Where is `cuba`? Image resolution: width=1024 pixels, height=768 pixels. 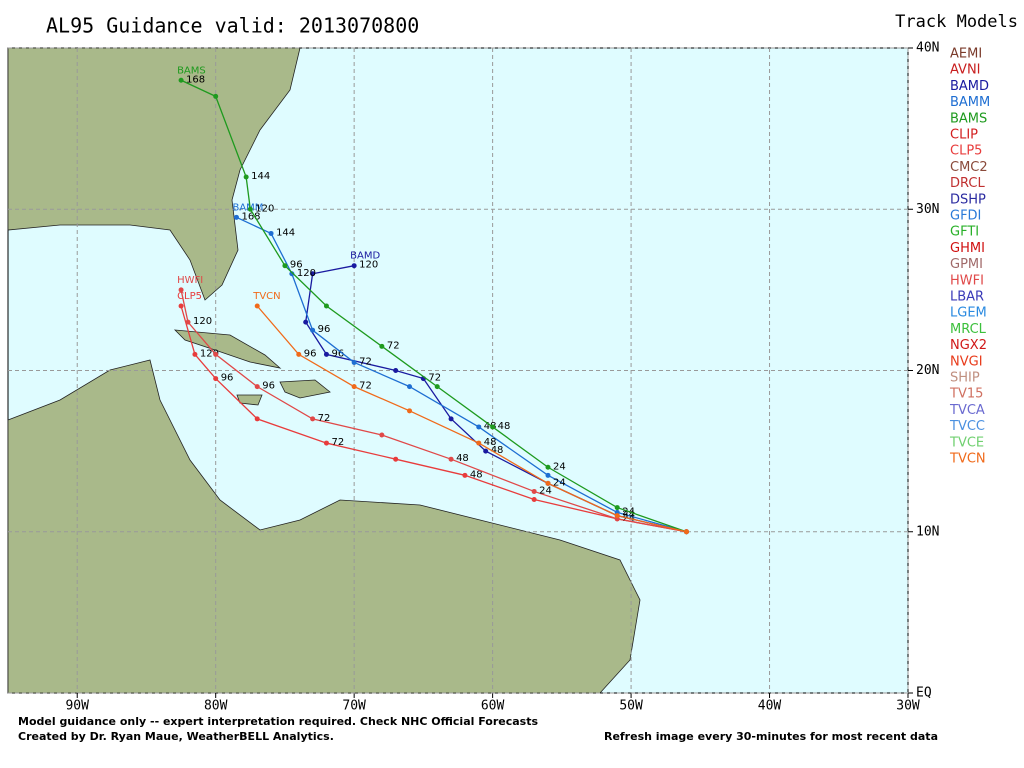
cuba is located at coordinates (227, 349).